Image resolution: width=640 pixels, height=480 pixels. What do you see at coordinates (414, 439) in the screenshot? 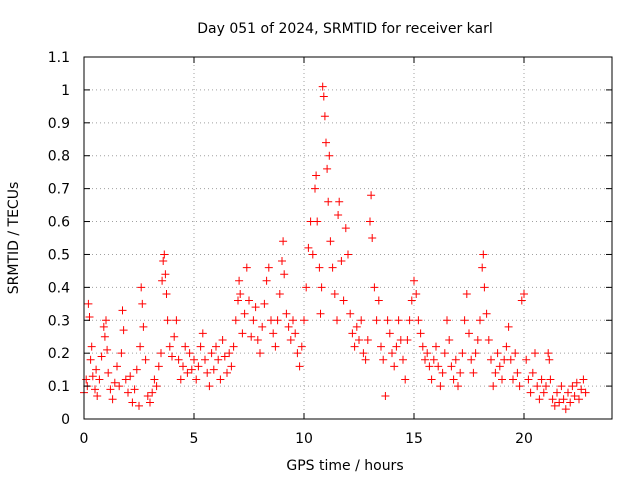
I see `x-tick-label: 15` at bounding box center [414, 439].